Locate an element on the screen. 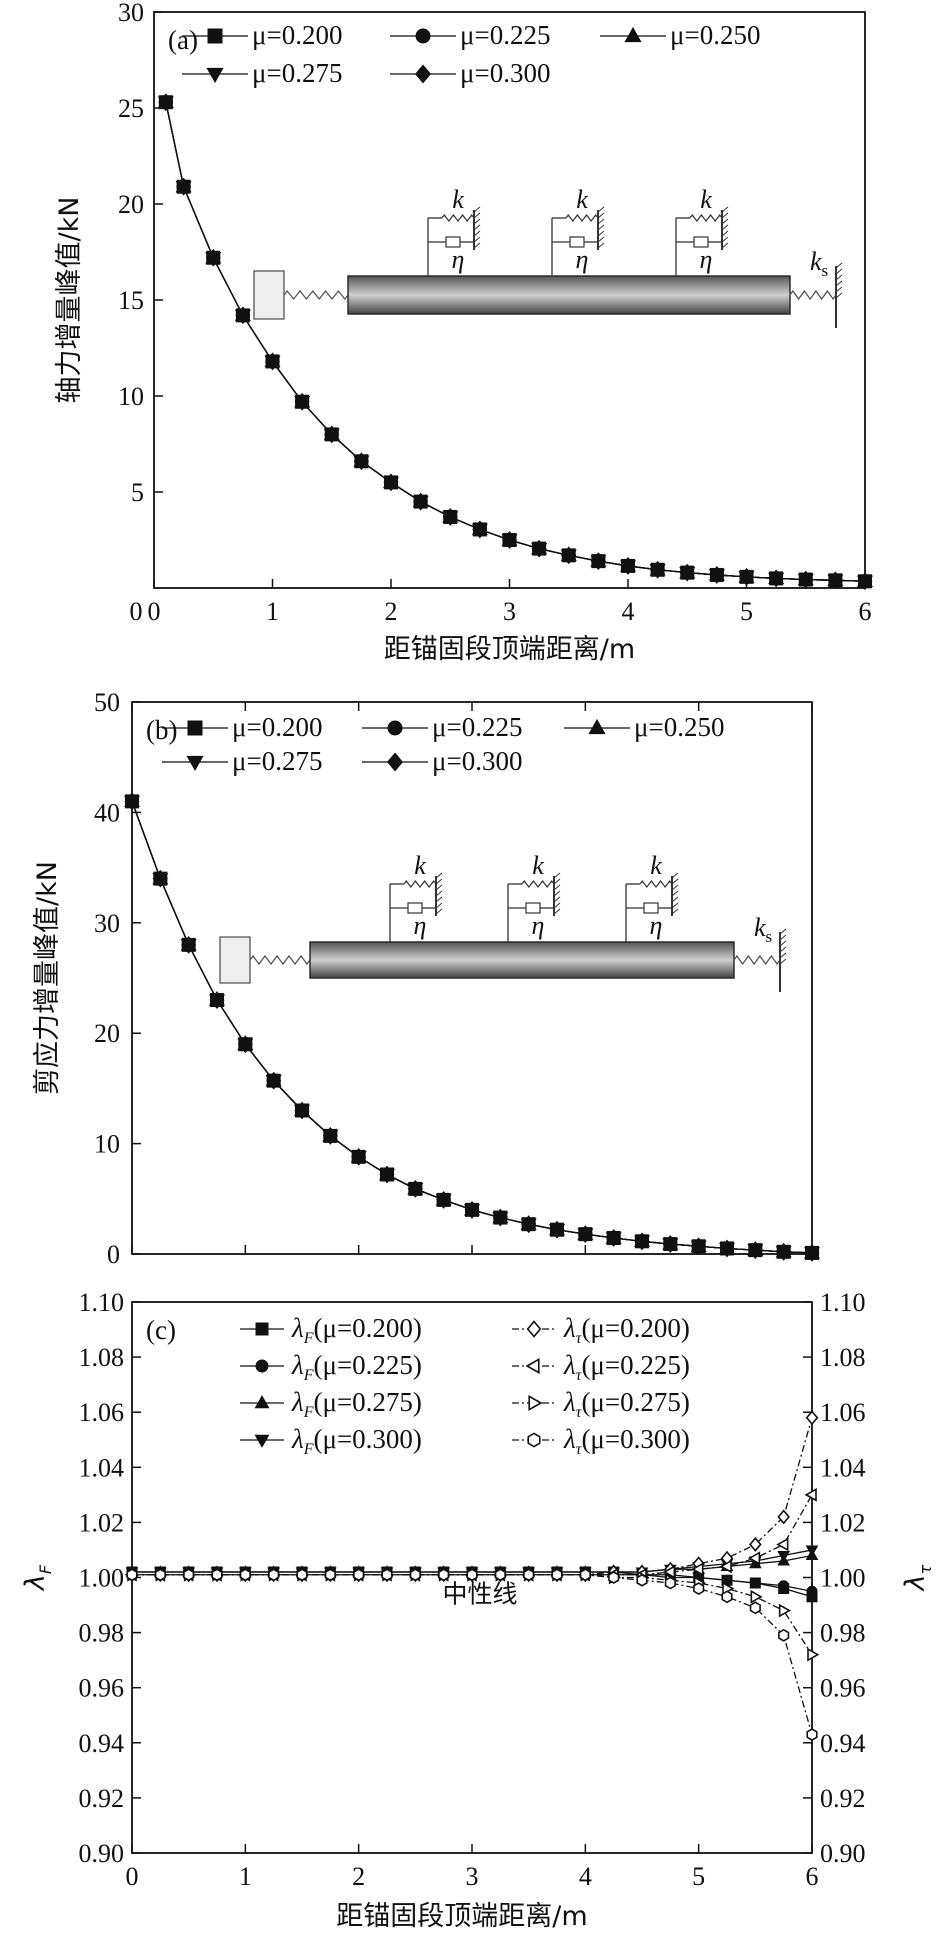 This screenshot has width=941, height=1935. legend-label: μ=0.225 is located at coordinates (477, 727).